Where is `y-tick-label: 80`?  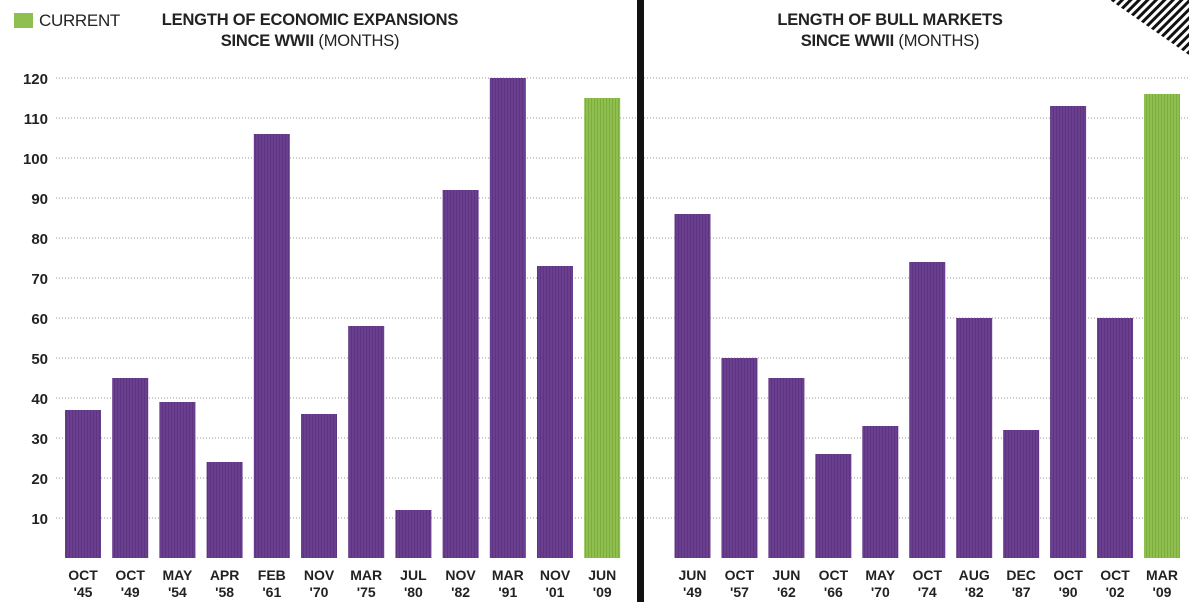 y-tick-label: 80 is located at coordinates (39, 239).